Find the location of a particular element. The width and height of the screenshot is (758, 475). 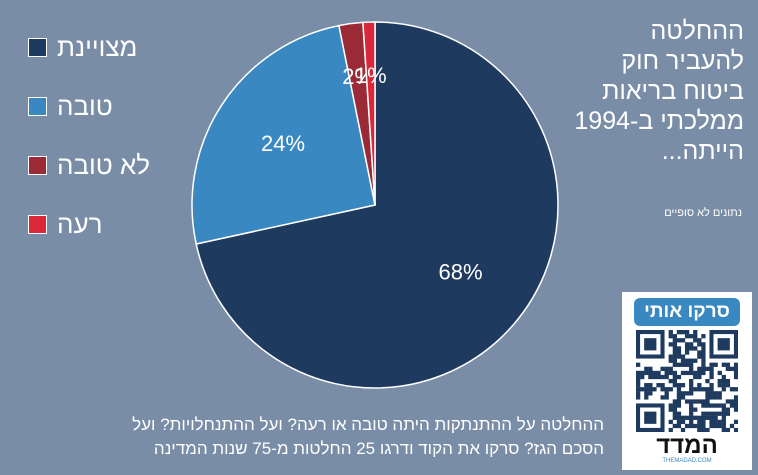

qr-finder is located at coordinates (723, 344).